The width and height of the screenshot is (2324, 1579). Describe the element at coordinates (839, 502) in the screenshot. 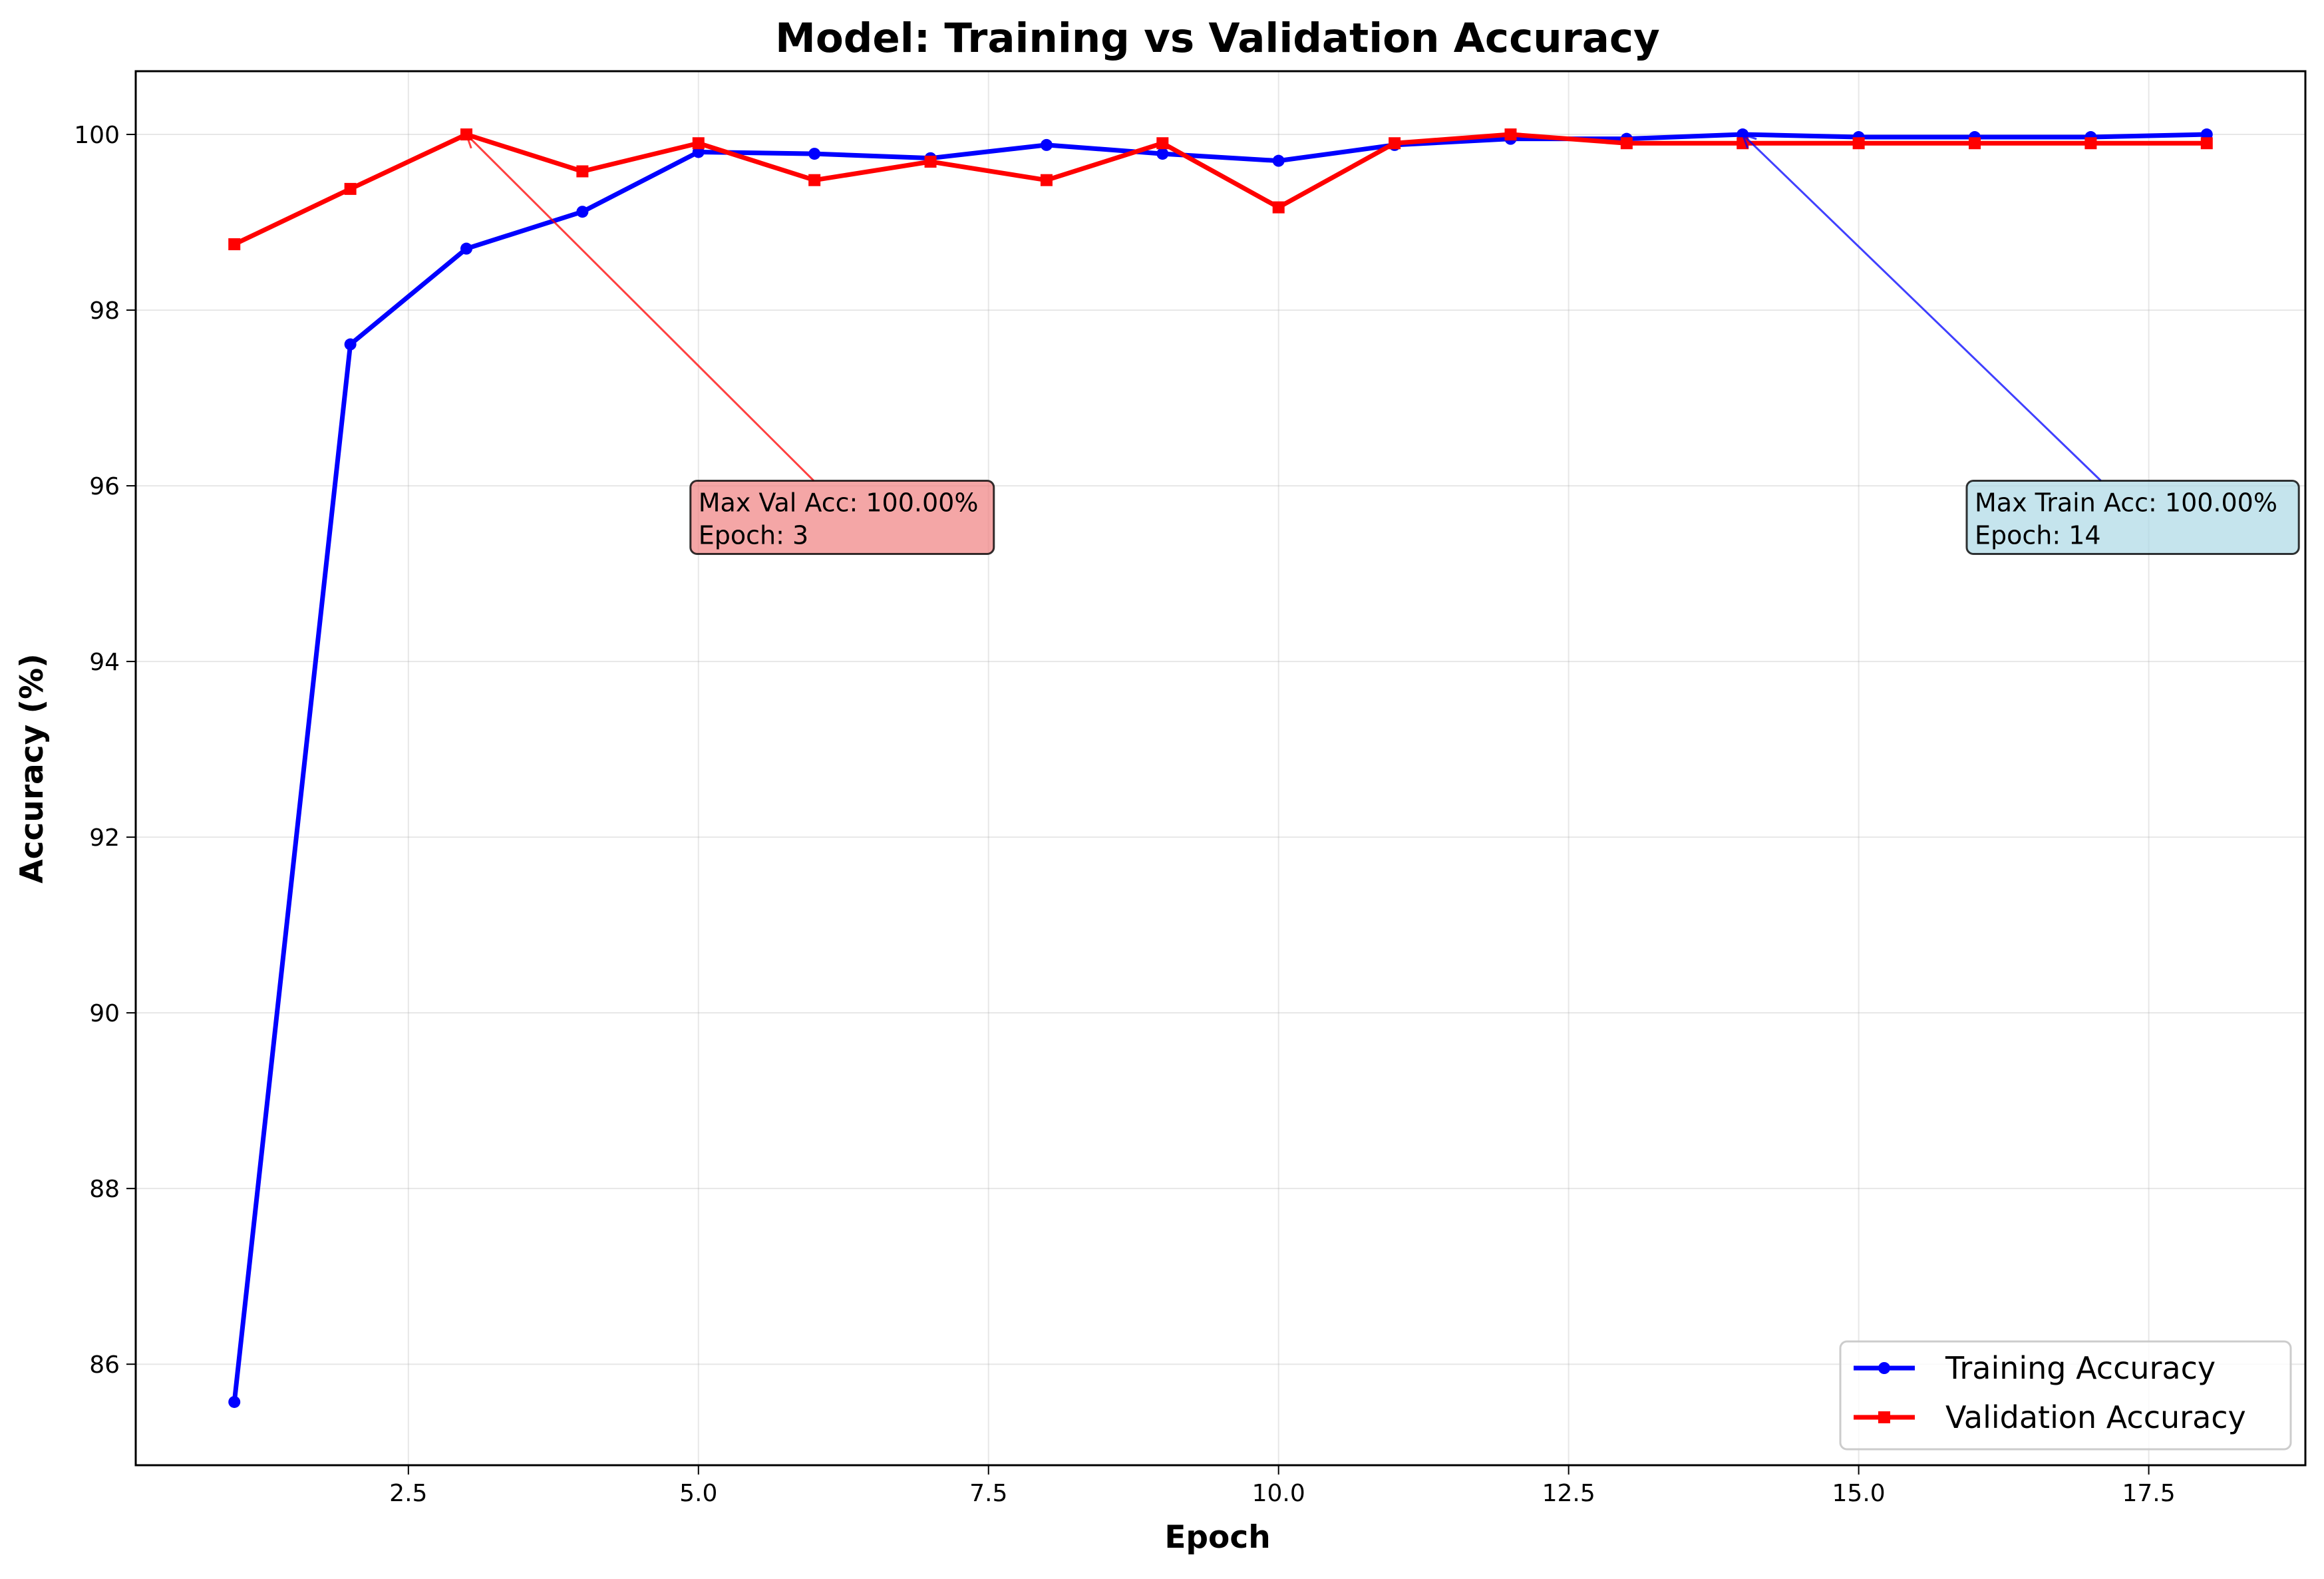

I see `annotation-text: Max Val Acc: 100.00%` at that location.